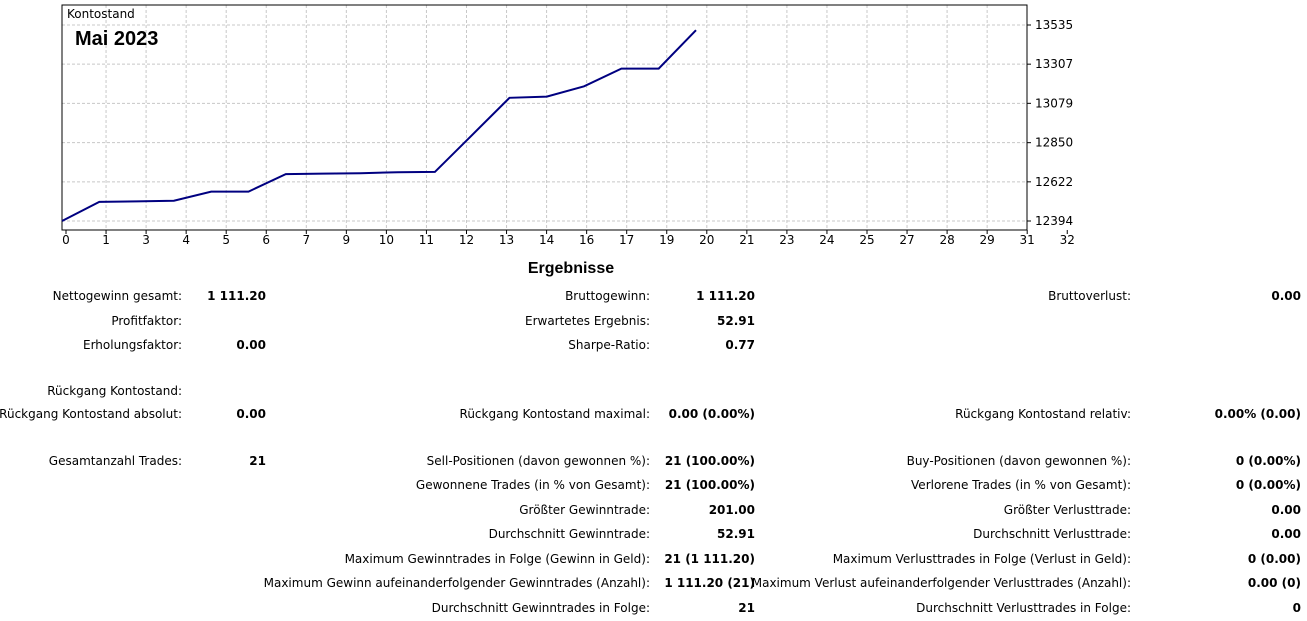 Image resolution: width=1307 pixels, height=621 pixels. I want to click on y-tick-label: 12394, so click(1054, 221).